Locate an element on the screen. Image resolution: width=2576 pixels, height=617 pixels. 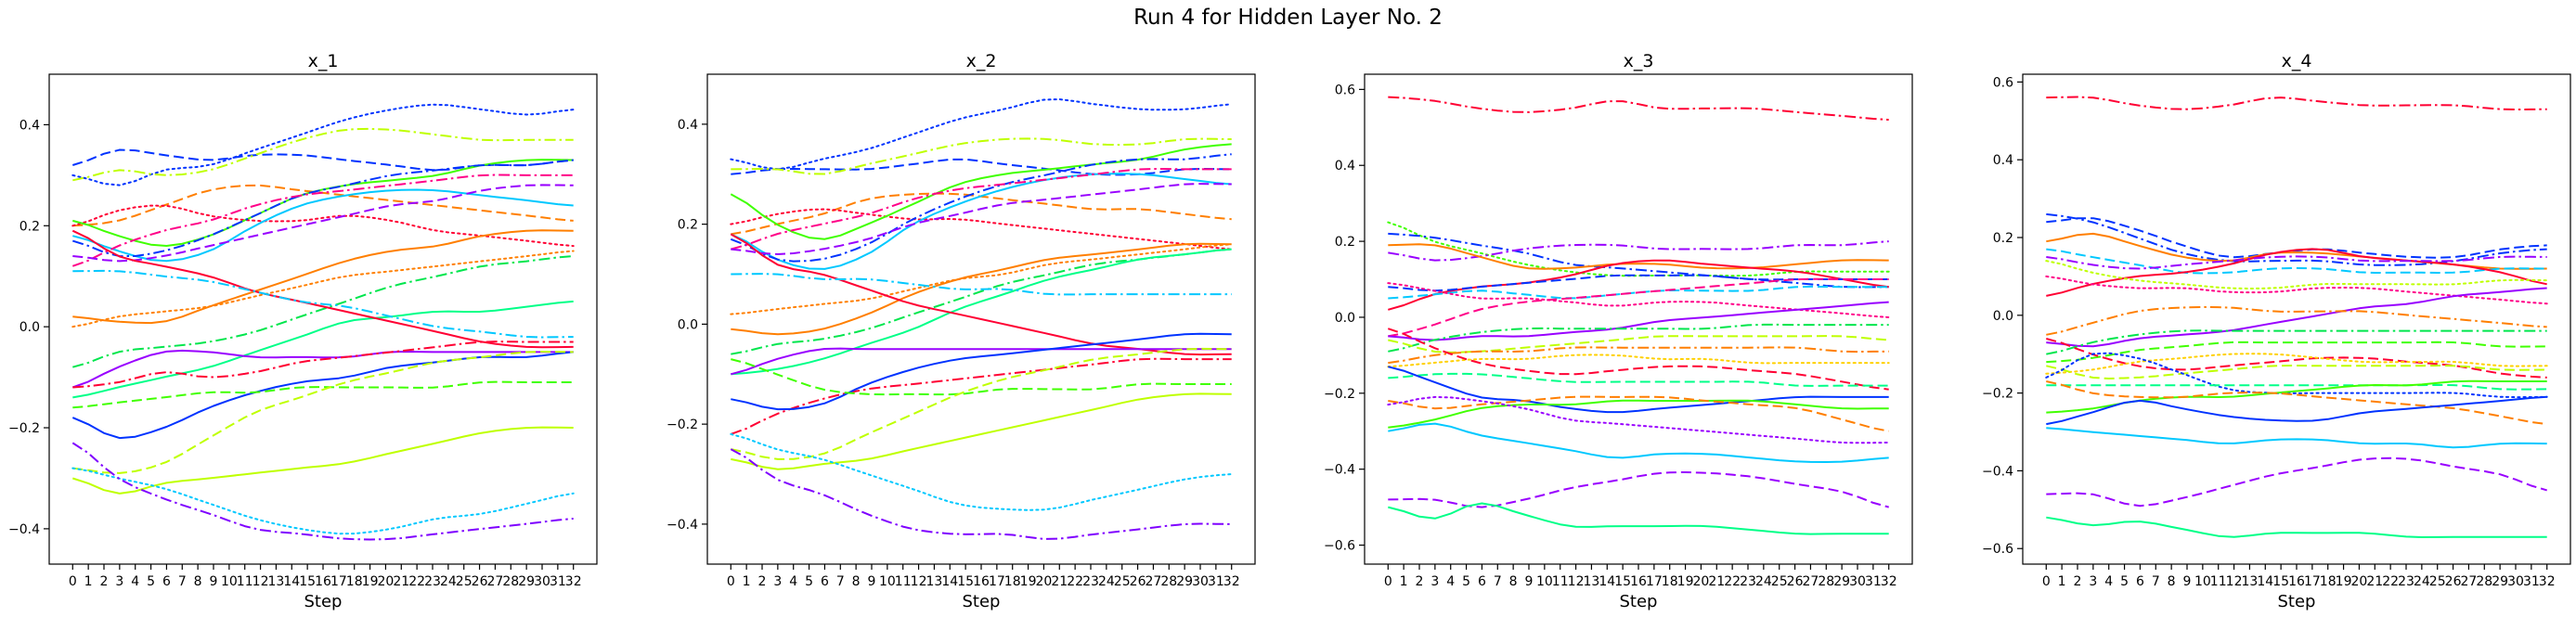
y-tick-label: 0.2 is located at coordinates (29, 226).